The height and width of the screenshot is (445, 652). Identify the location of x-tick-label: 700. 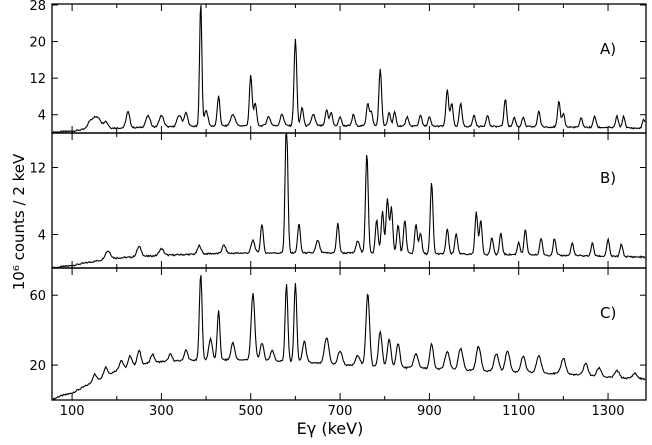
(340, 411).